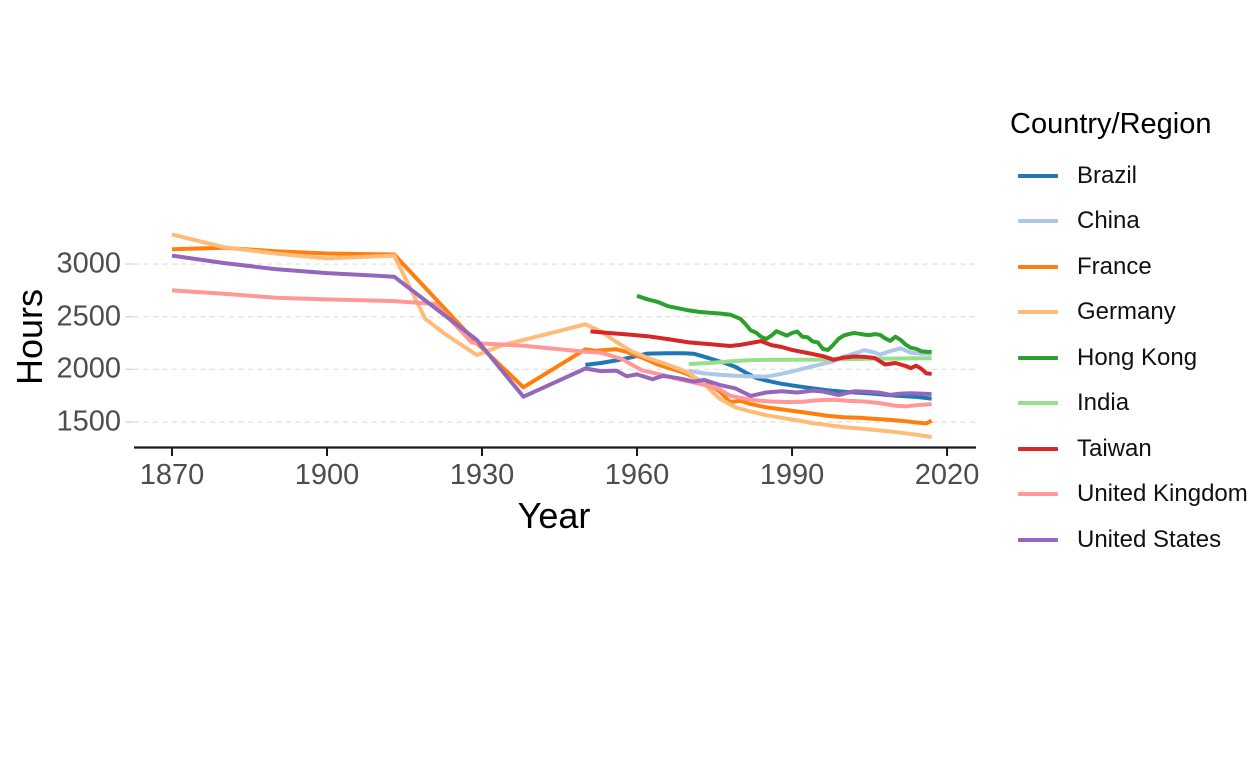 The width and height of the screenshot is (1248, 768). I want to click on legend-item-india: India, so click(1128, 404).